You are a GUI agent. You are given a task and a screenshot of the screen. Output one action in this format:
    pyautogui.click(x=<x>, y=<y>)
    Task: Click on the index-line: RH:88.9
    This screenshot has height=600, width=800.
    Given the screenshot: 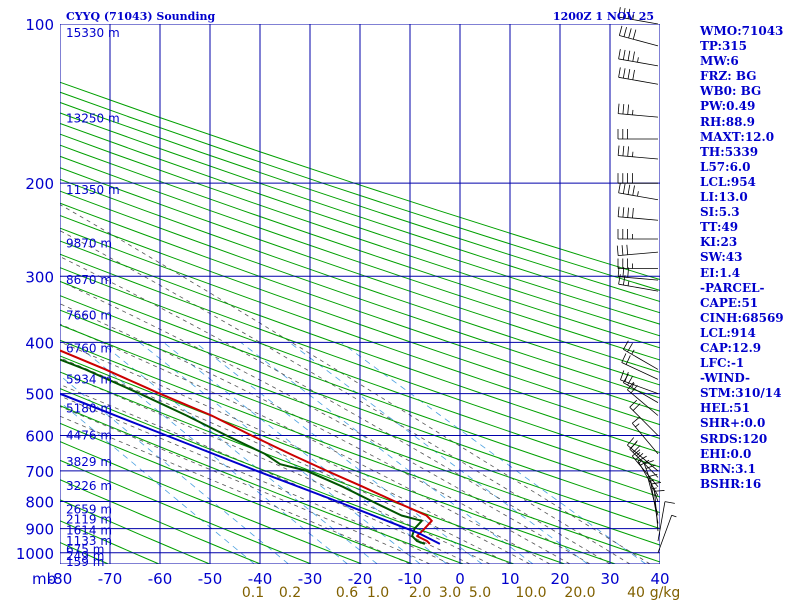 What is the action you would take?
    pyautogui.click(x=727, y=121)
    